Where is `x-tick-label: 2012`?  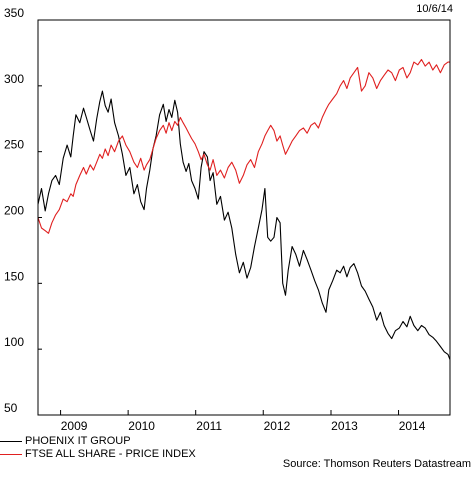
x-tick-label: 2012 is located at coordinates (277, 426).